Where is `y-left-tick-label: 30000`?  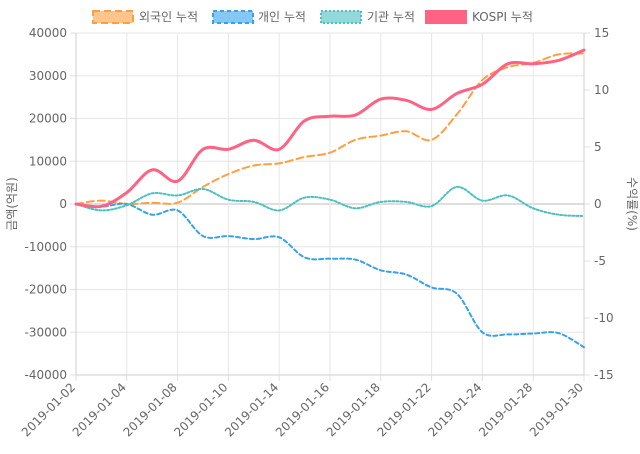 y-left-tick-label: 30000 is located at coordinates (48, 76).